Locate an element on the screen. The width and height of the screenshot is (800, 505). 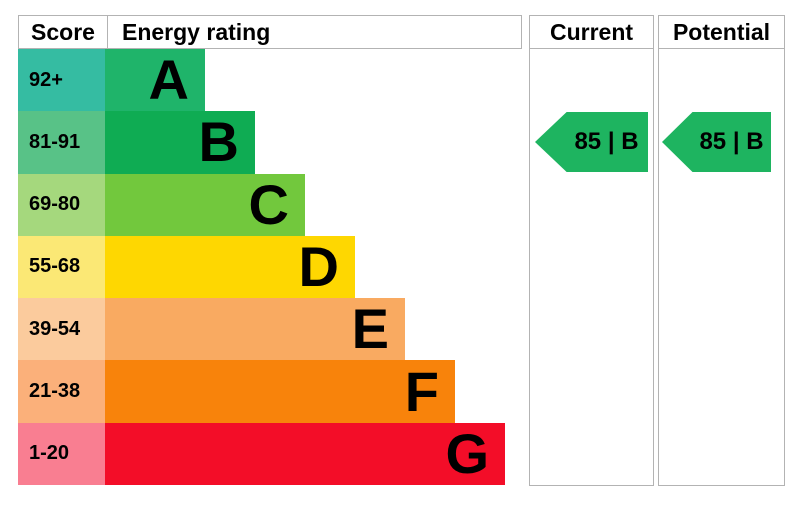
band-c-bar: C is located at coordinates (205, 204).